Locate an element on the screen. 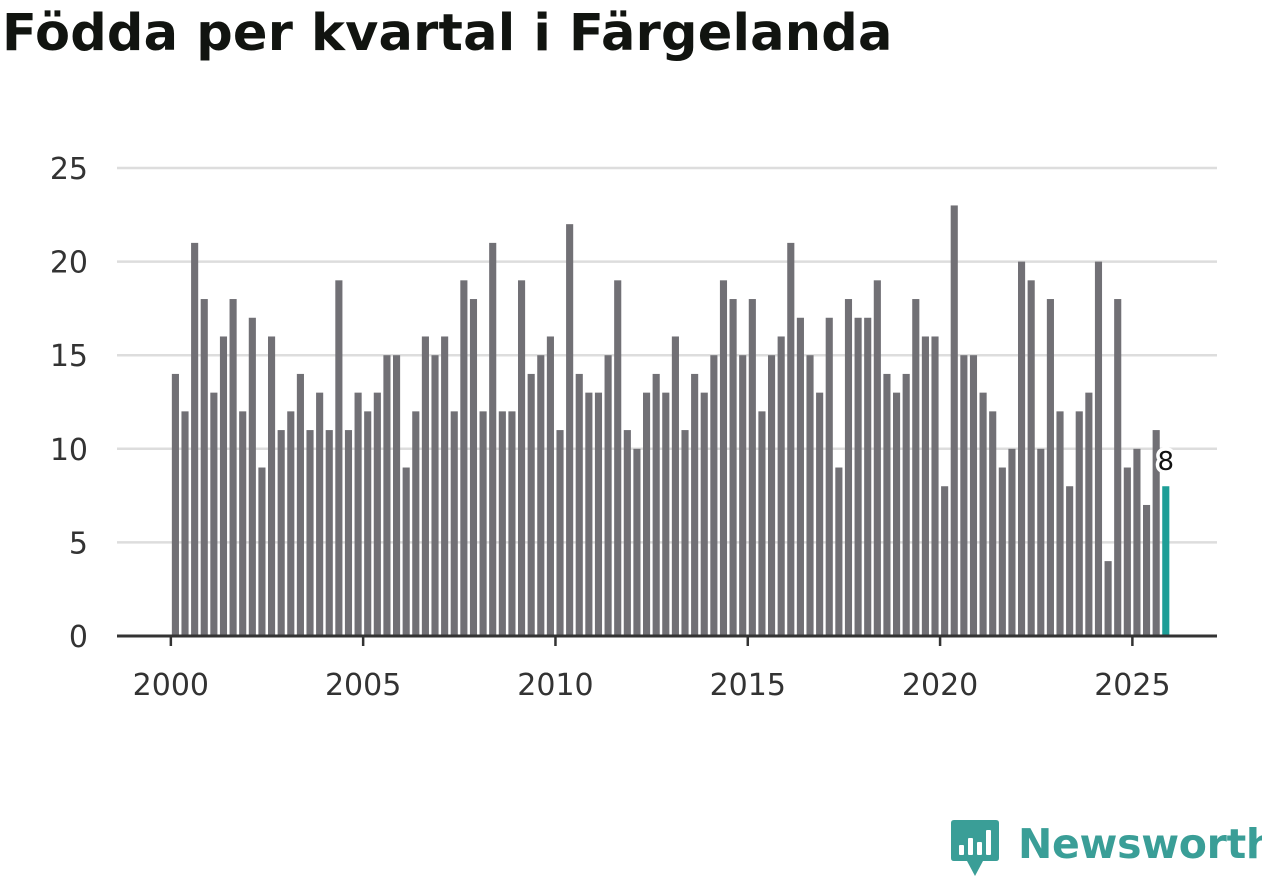 This screenshot has width=1262, height=880. x-tick-label: 2015 is located at coordinates (748, 685).